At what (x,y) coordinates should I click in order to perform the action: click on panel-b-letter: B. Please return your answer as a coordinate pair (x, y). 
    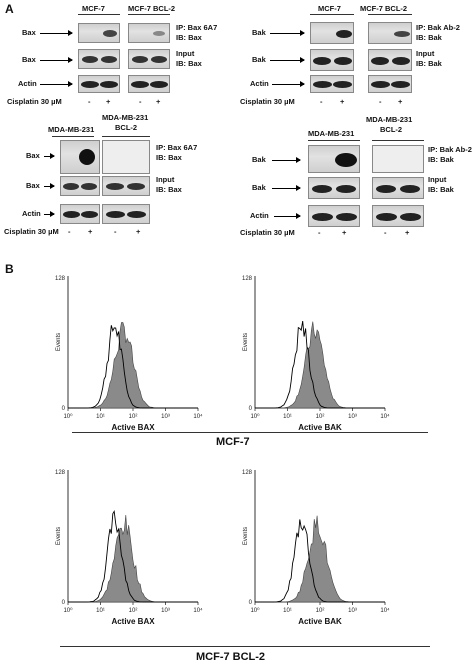
    Looking at the image, I should click on (9, 269).